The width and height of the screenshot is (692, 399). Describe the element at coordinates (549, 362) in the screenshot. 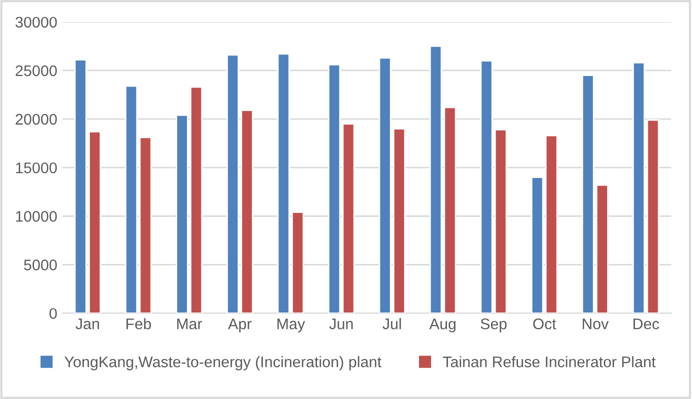

I see `legend-label: Tainan Refuse Incinerator Plant` at that location.